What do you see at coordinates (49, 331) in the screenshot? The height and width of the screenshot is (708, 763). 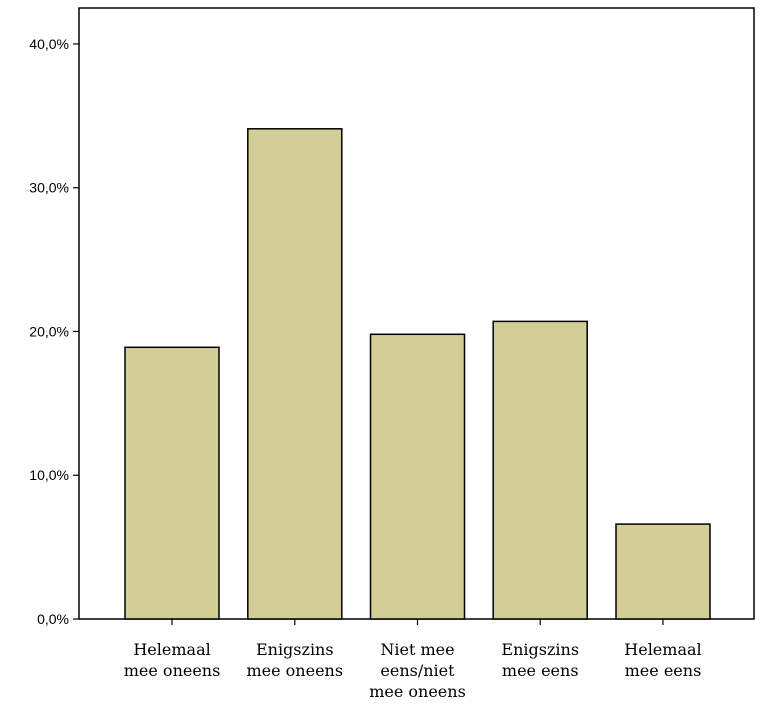 I see `y-tick-label-2: 20,0%` at bounding box center [49, 331].